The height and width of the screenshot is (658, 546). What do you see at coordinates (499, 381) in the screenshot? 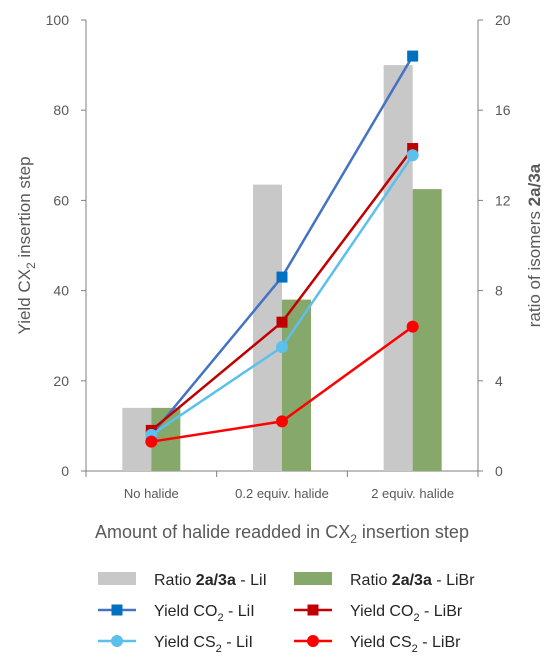
I see `right-y-tick-label: 4` at bounding box center [499, 381].